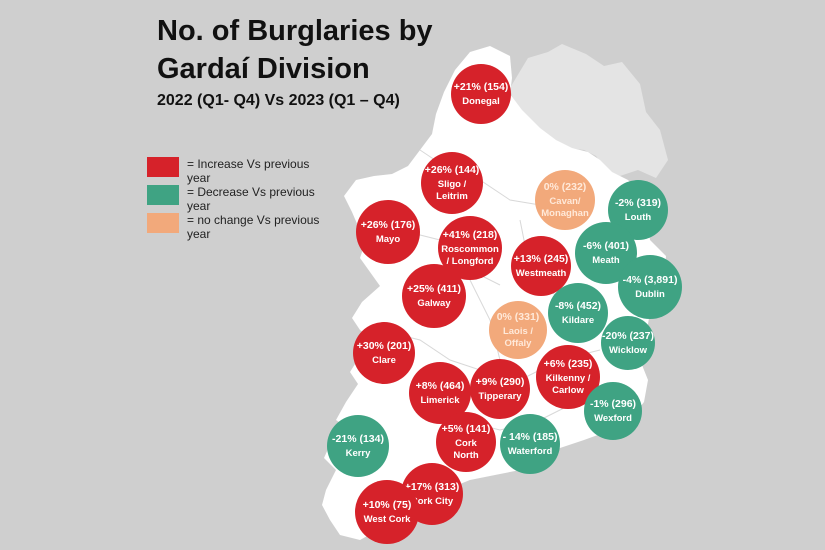 The image size is (825, 550). Describe the element at coordinates (452, 169) in the screenshot. I see `division-change-label: +26% (144)` at that location.